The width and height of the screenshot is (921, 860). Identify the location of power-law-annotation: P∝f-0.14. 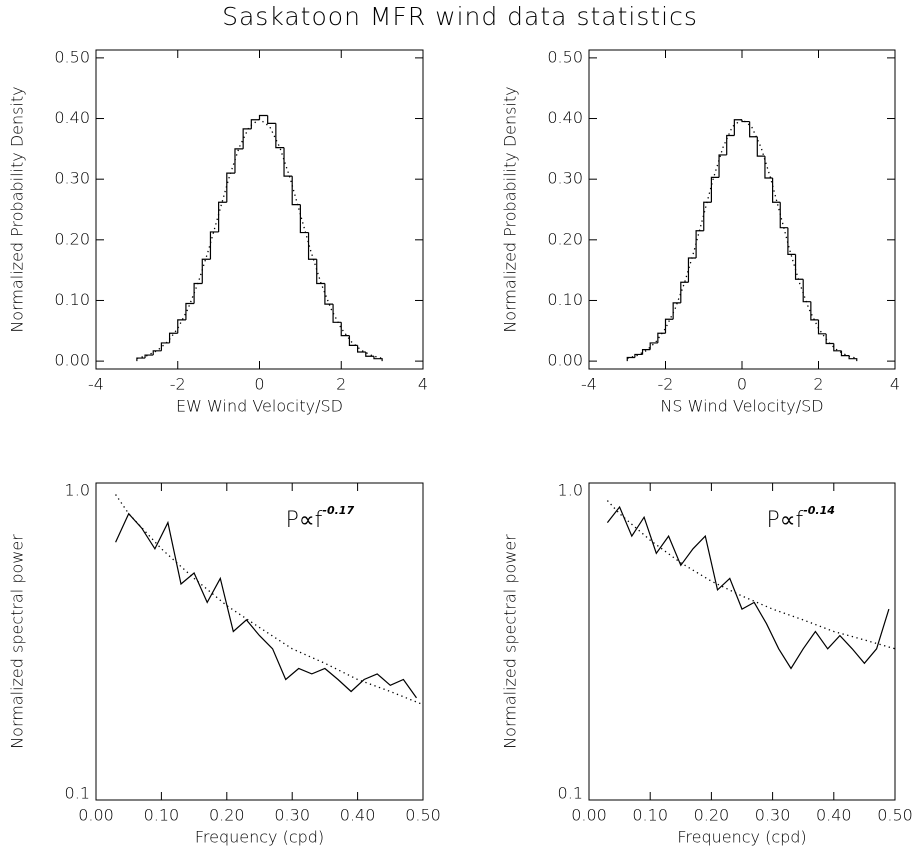
(800, 518).